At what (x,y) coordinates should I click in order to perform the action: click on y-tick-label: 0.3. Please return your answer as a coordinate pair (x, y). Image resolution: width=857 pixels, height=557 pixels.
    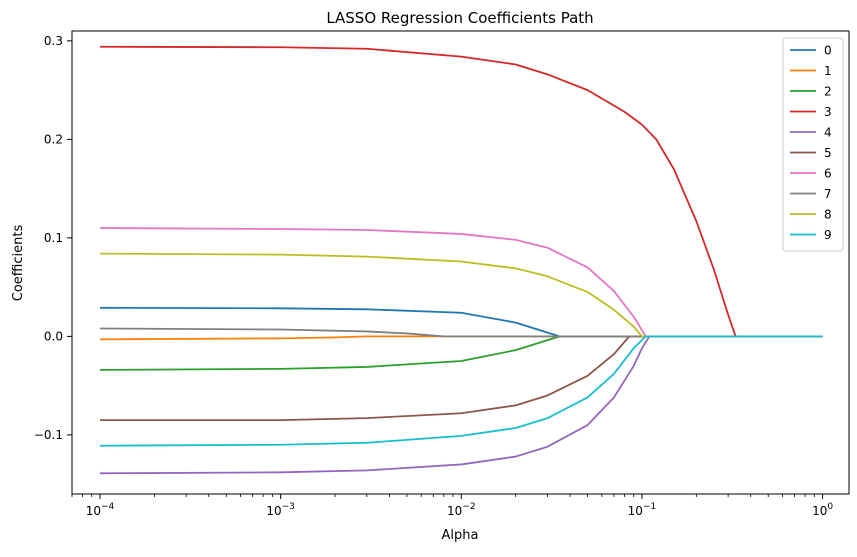
    Looking at the image, I should click on (53, 41).